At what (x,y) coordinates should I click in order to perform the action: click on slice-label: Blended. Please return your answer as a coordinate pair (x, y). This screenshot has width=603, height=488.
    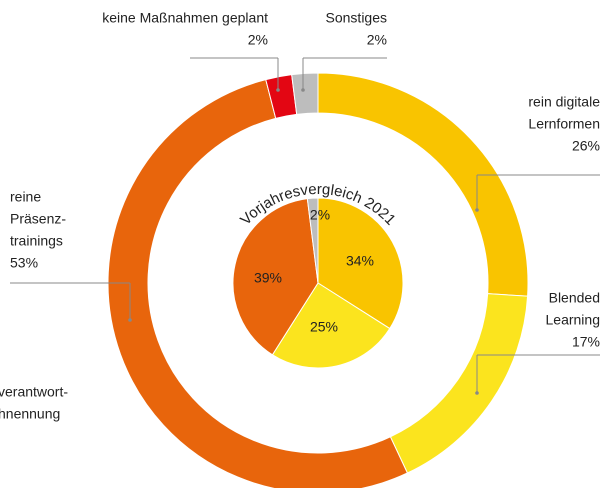
    Looking at the image, I should click on (574, 298).